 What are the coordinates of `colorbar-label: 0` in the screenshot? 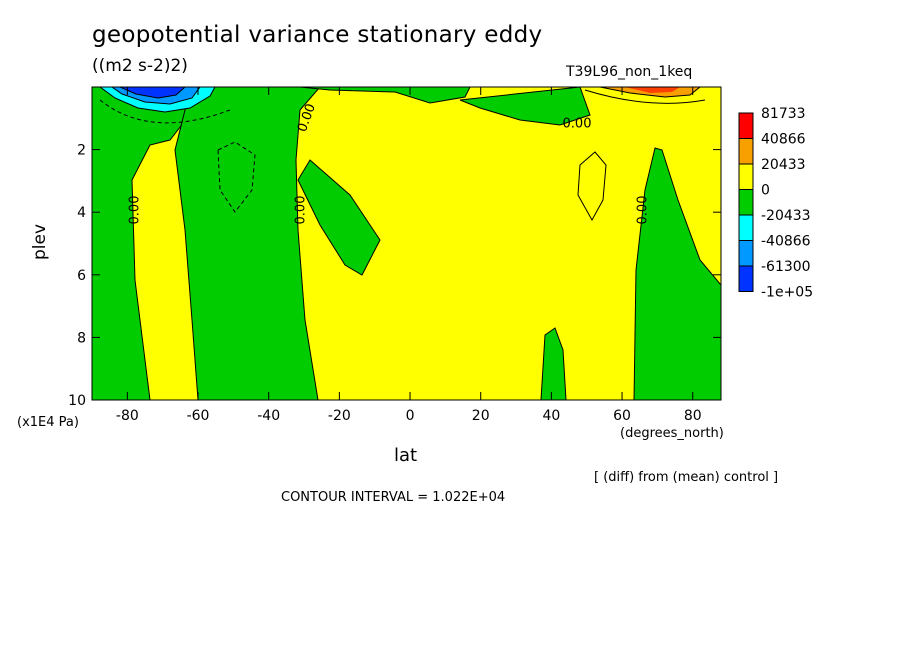 It's located at (765, 191).